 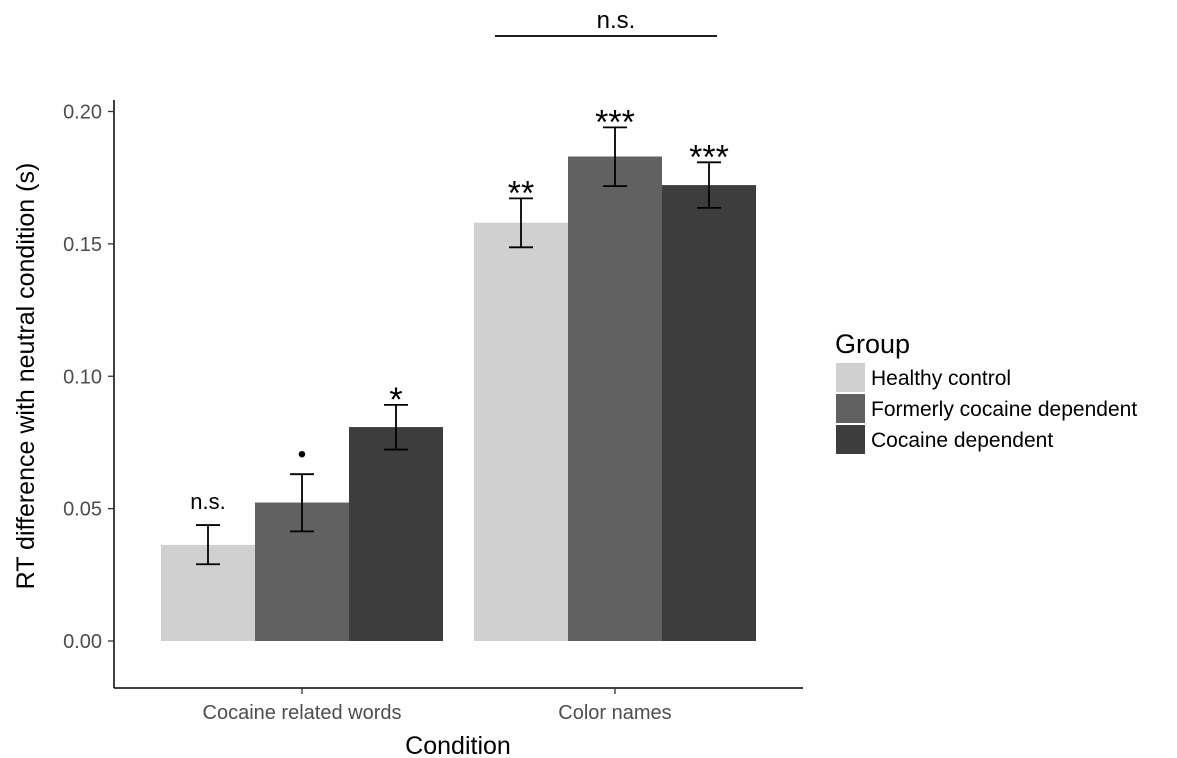 What do you see at coordinates (1004, 409) in the screenshot?
I see `legend-label: Formerly cocaine dependent` at bounding box center [1004, 409].